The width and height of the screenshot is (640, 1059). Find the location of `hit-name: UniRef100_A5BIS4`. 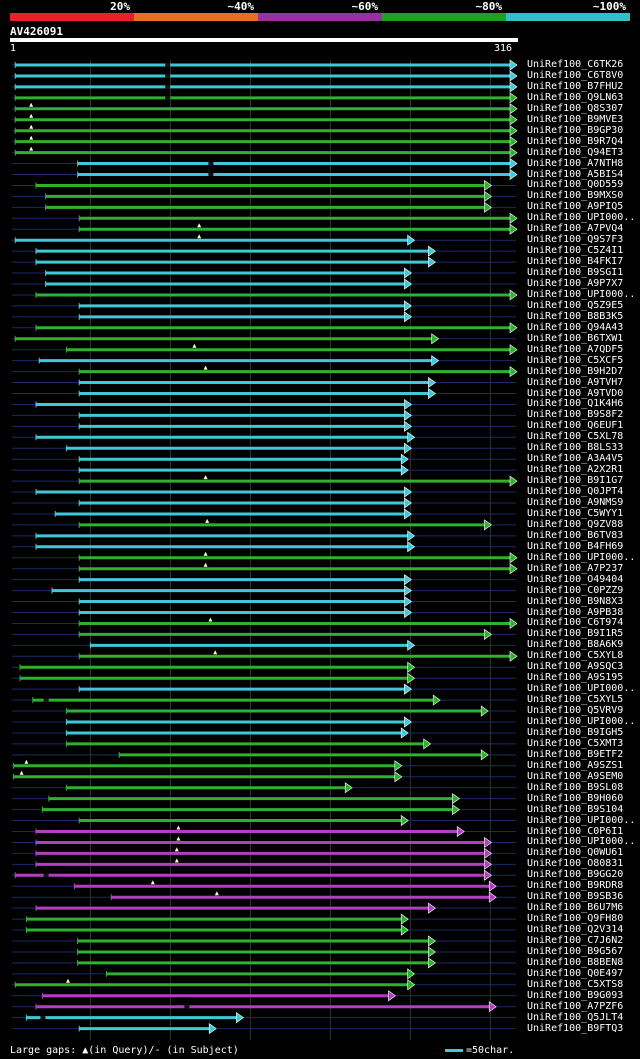

hit-name: UniRef100_A5BIS4 is located at coordinates (575, 174).